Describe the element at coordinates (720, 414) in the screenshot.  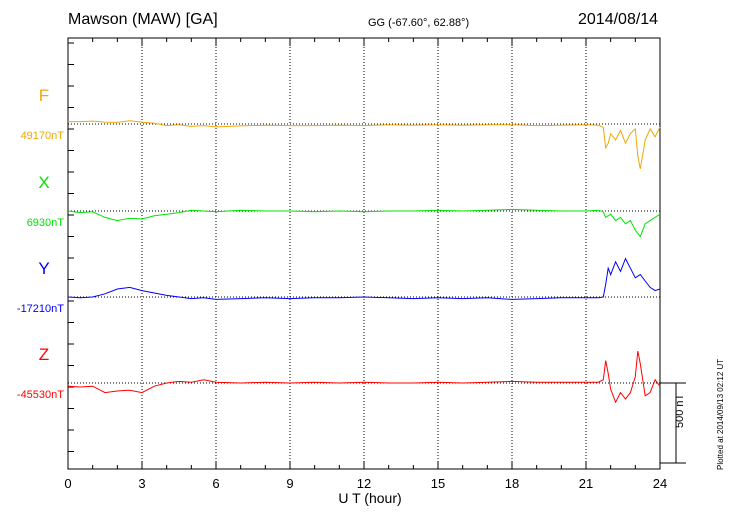
I see `plotted-timestamp: Plotted at 2014/09/13 02:12 UT` at that location.